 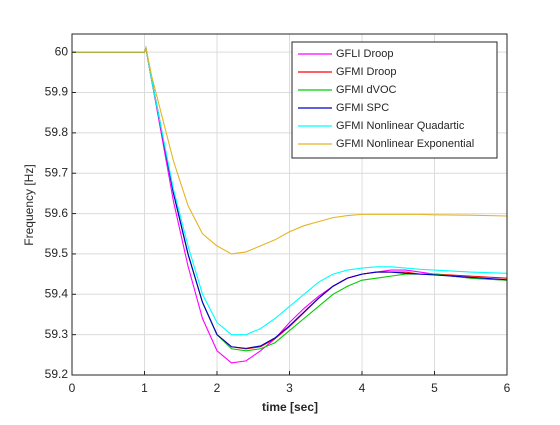 What do you see at coordinates (507, 388) in the screenshot?
I see `x-tick-label: 6` at bounding box center [507, 388].